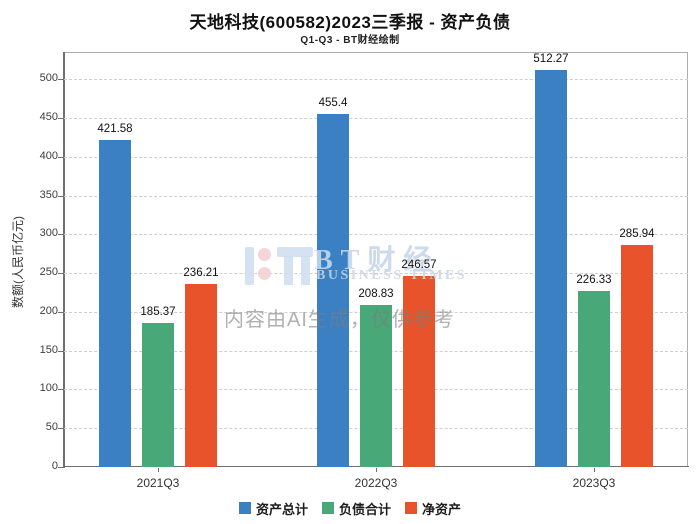 Image resolution: width=700 pixels, height=524 pixels. What do you see at coordinates (48, 78) in the screenshot?
I see `y-tick-label: 500` at bounding box center [48, 78].